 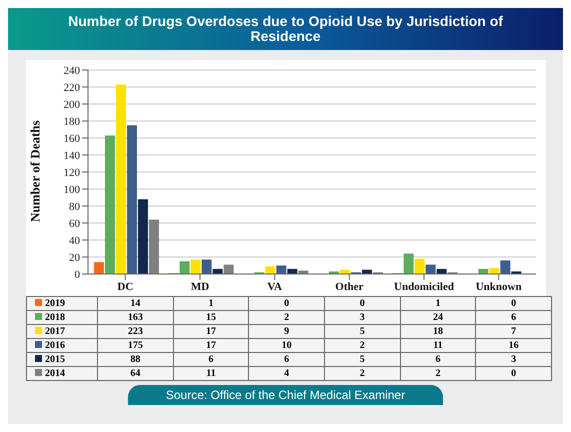 I want to click on legend-label: 2015, so click(x=62, y=359).